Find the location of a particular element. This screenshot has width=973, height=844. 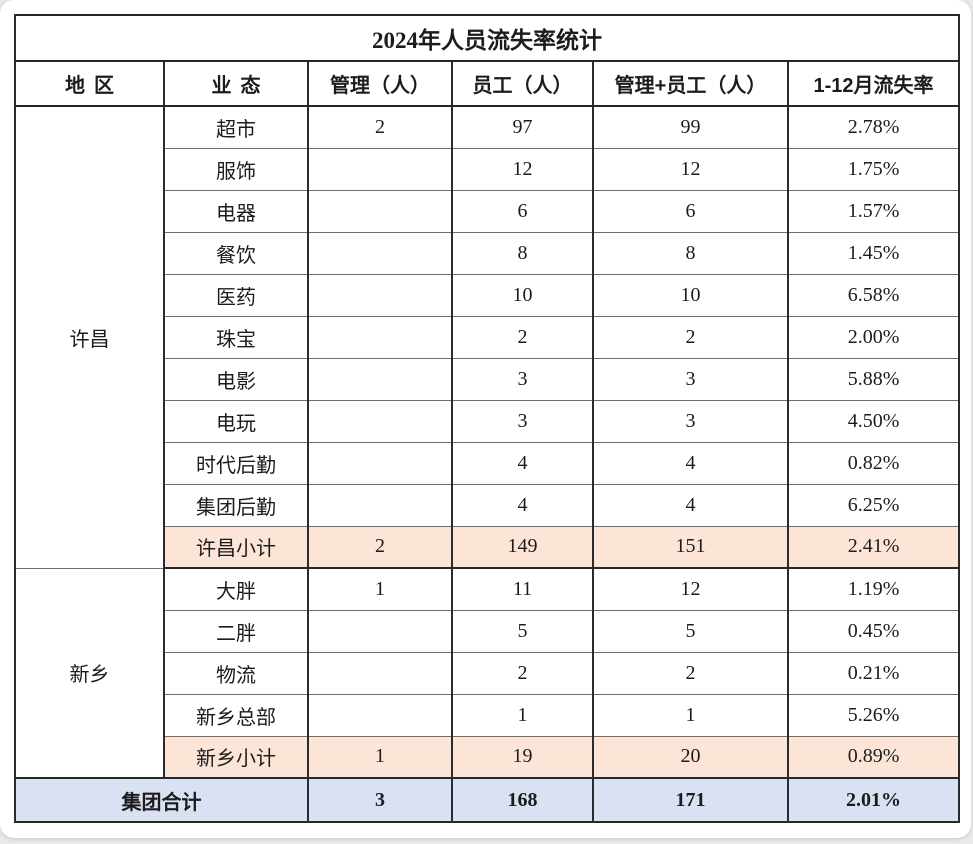

category-cell: 新乡总部 is located at coordinates (236, 715).